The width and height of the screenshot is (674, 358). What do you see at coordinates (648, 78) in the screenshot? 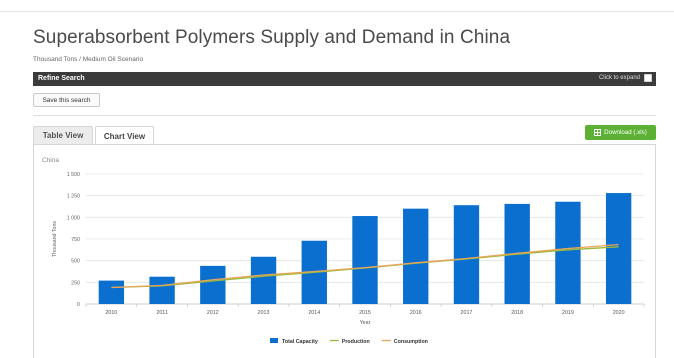
I see `expand-checkbox-icon` at bounding box center [648, 78].